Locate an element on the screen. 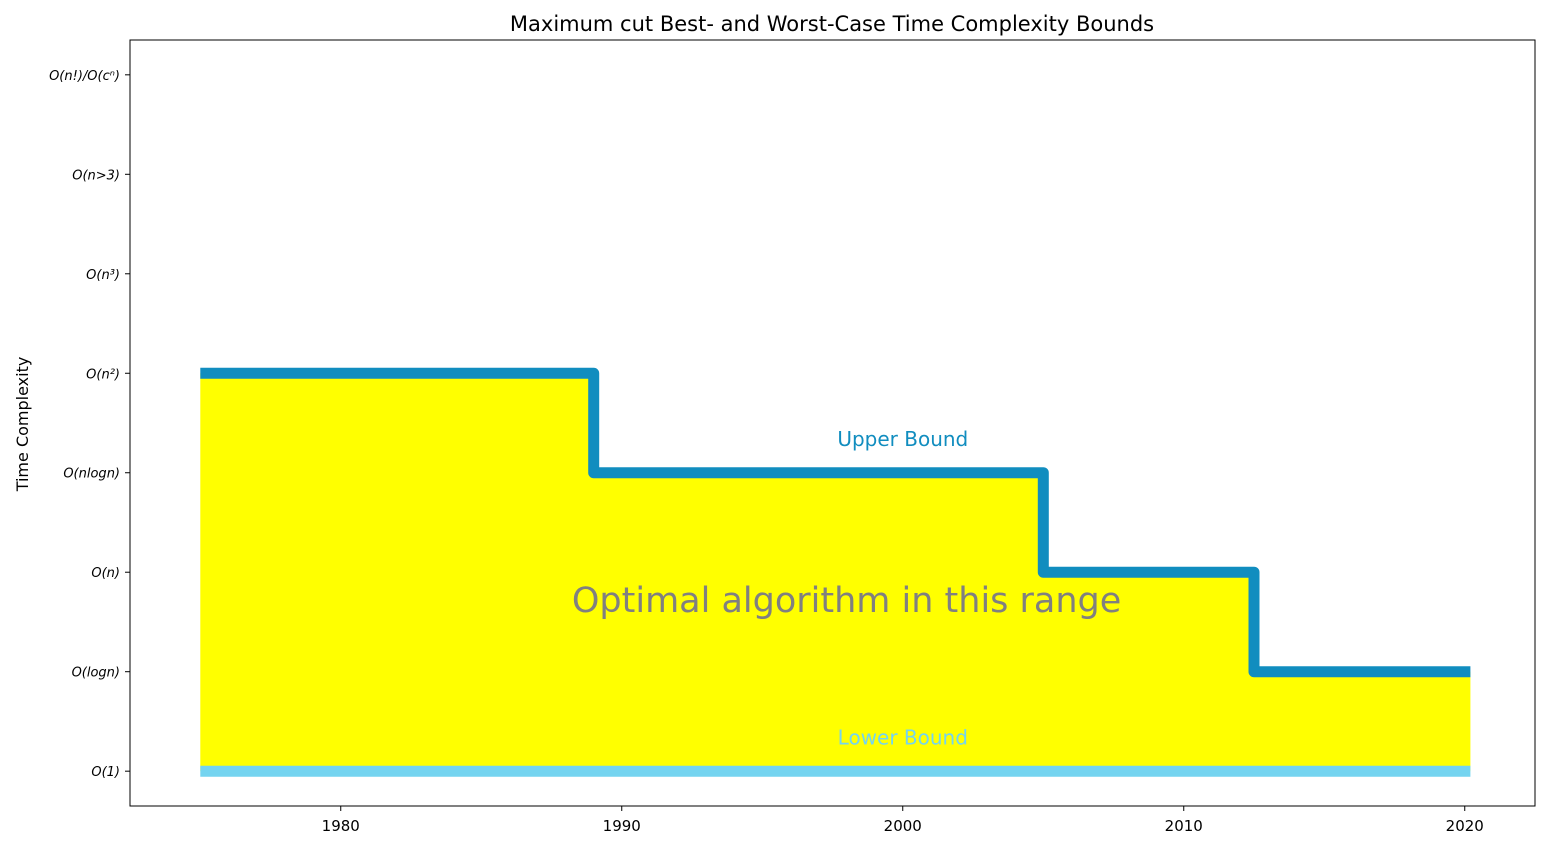 The height and width of the screenshot is (850, 1550). x-tick-label: 2000 is located at coordinates (903, 826).